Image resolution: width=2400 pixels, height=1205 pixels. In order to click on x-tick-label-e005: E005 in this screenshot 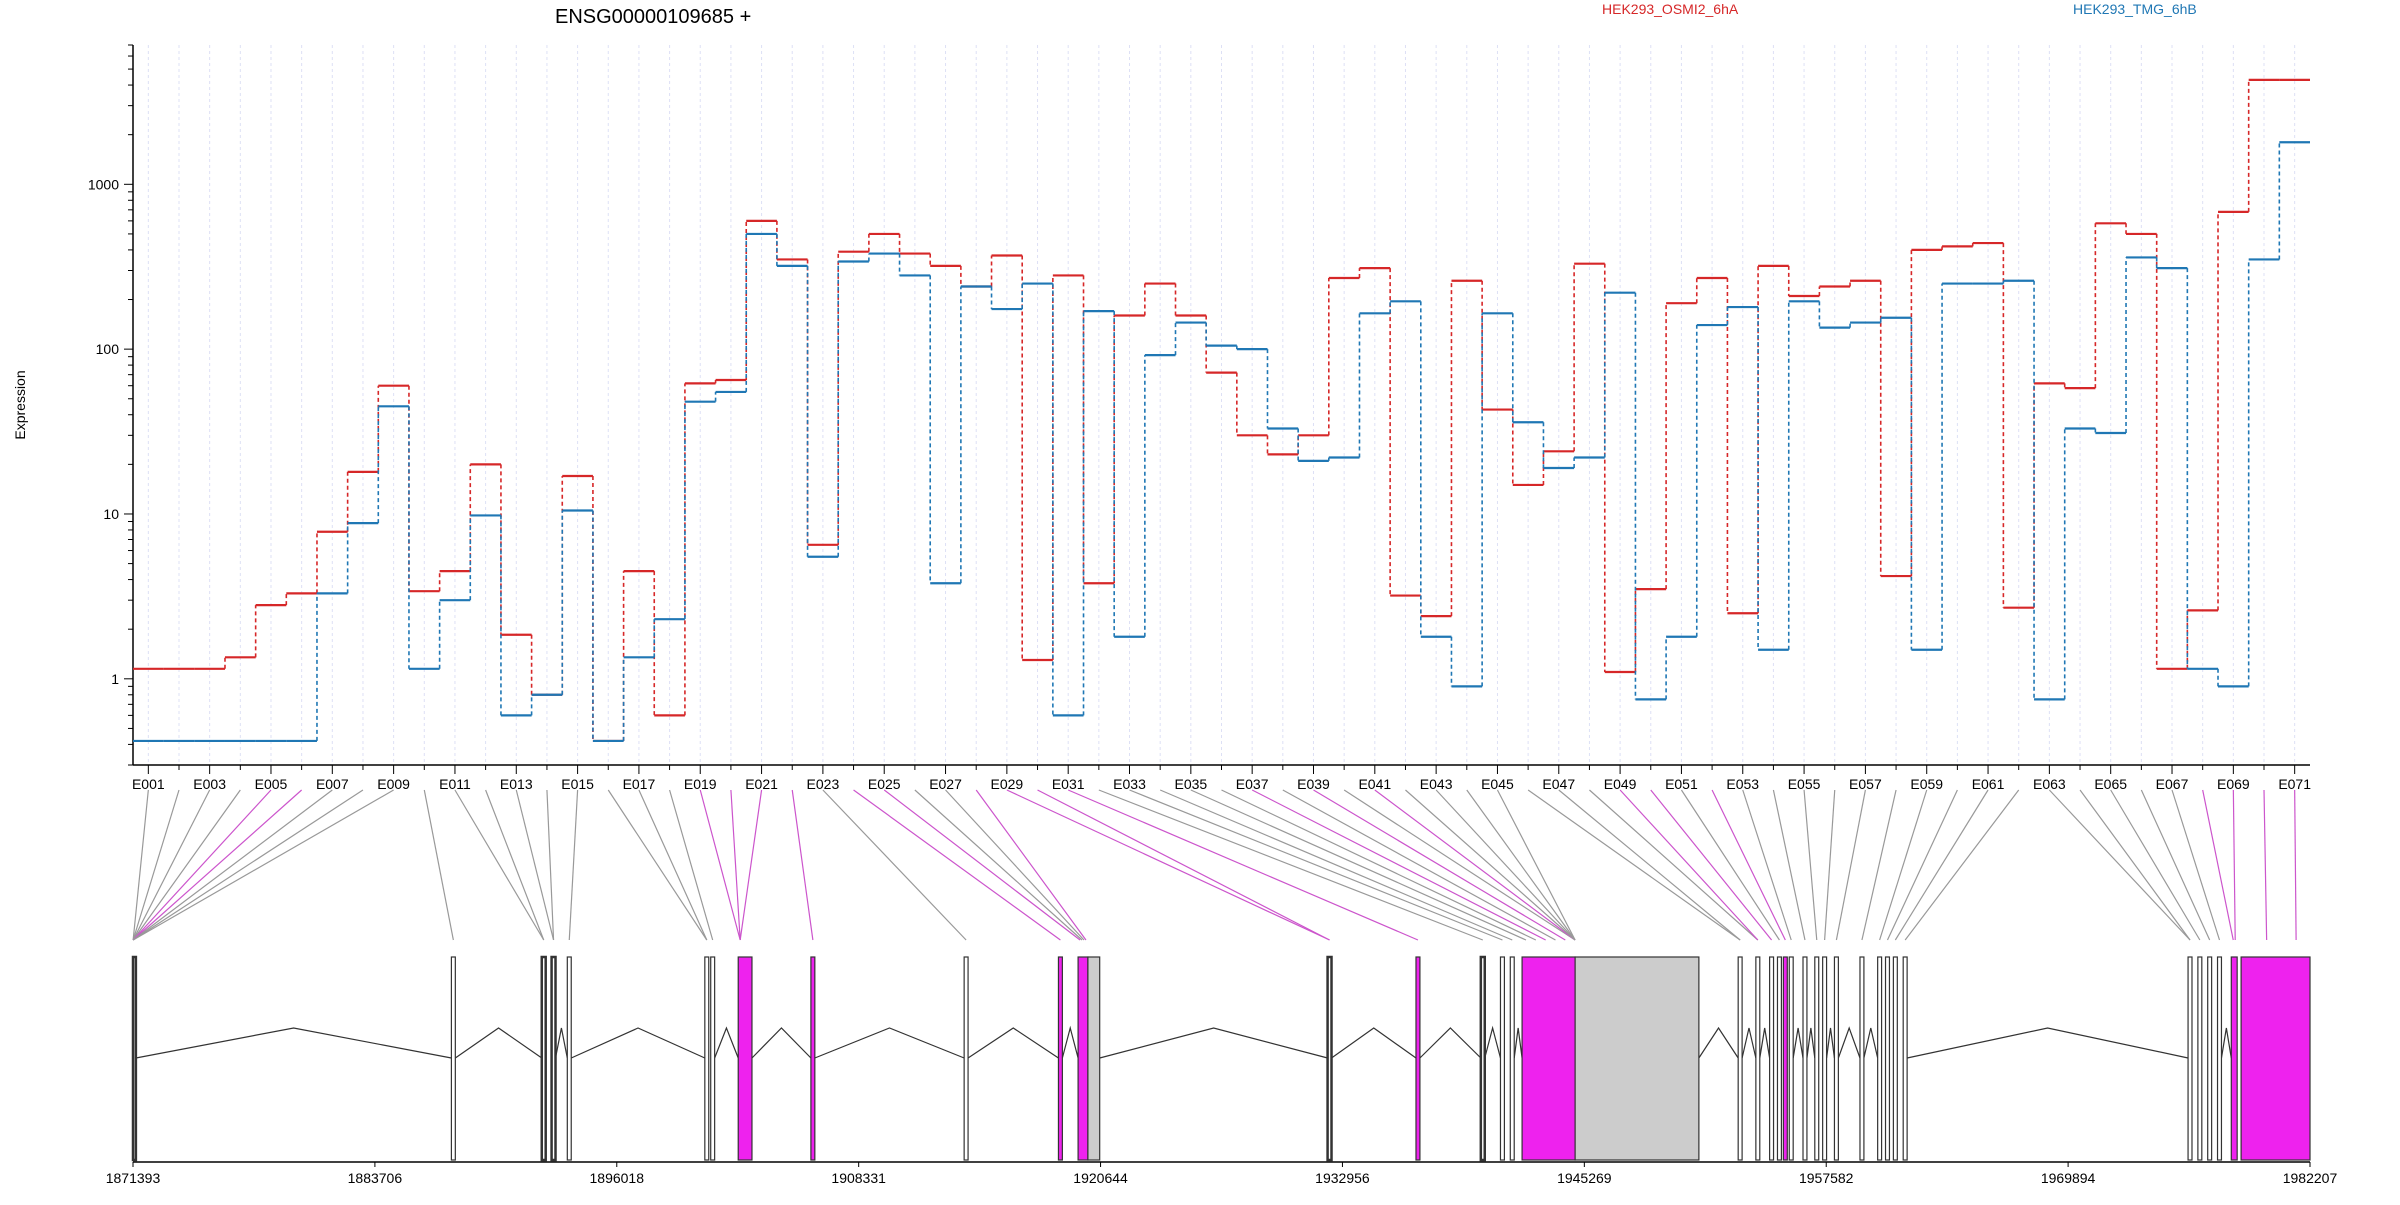, I will do `click(271, 784)`.